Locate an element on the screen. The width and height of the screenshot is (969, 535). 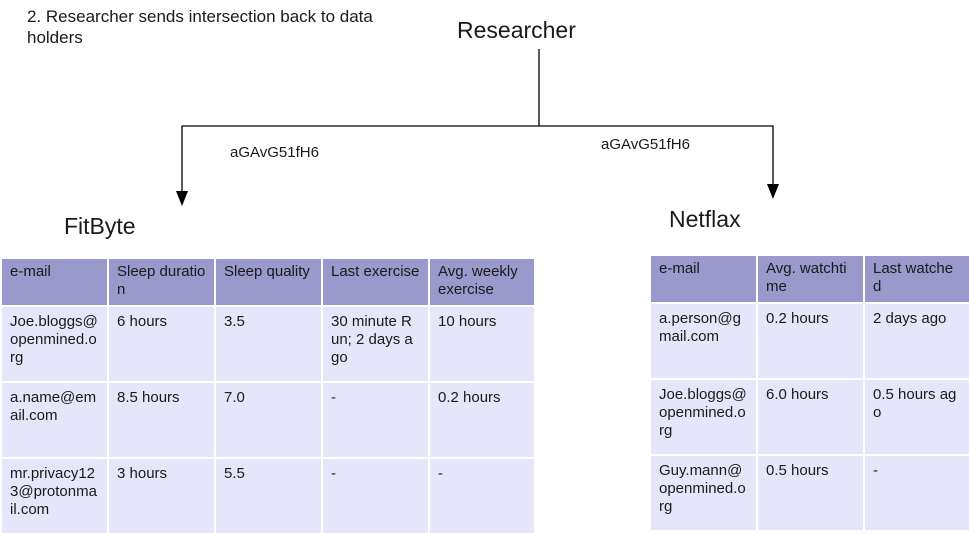
column-header: Sleep duration is located at coordinates (161, 282).